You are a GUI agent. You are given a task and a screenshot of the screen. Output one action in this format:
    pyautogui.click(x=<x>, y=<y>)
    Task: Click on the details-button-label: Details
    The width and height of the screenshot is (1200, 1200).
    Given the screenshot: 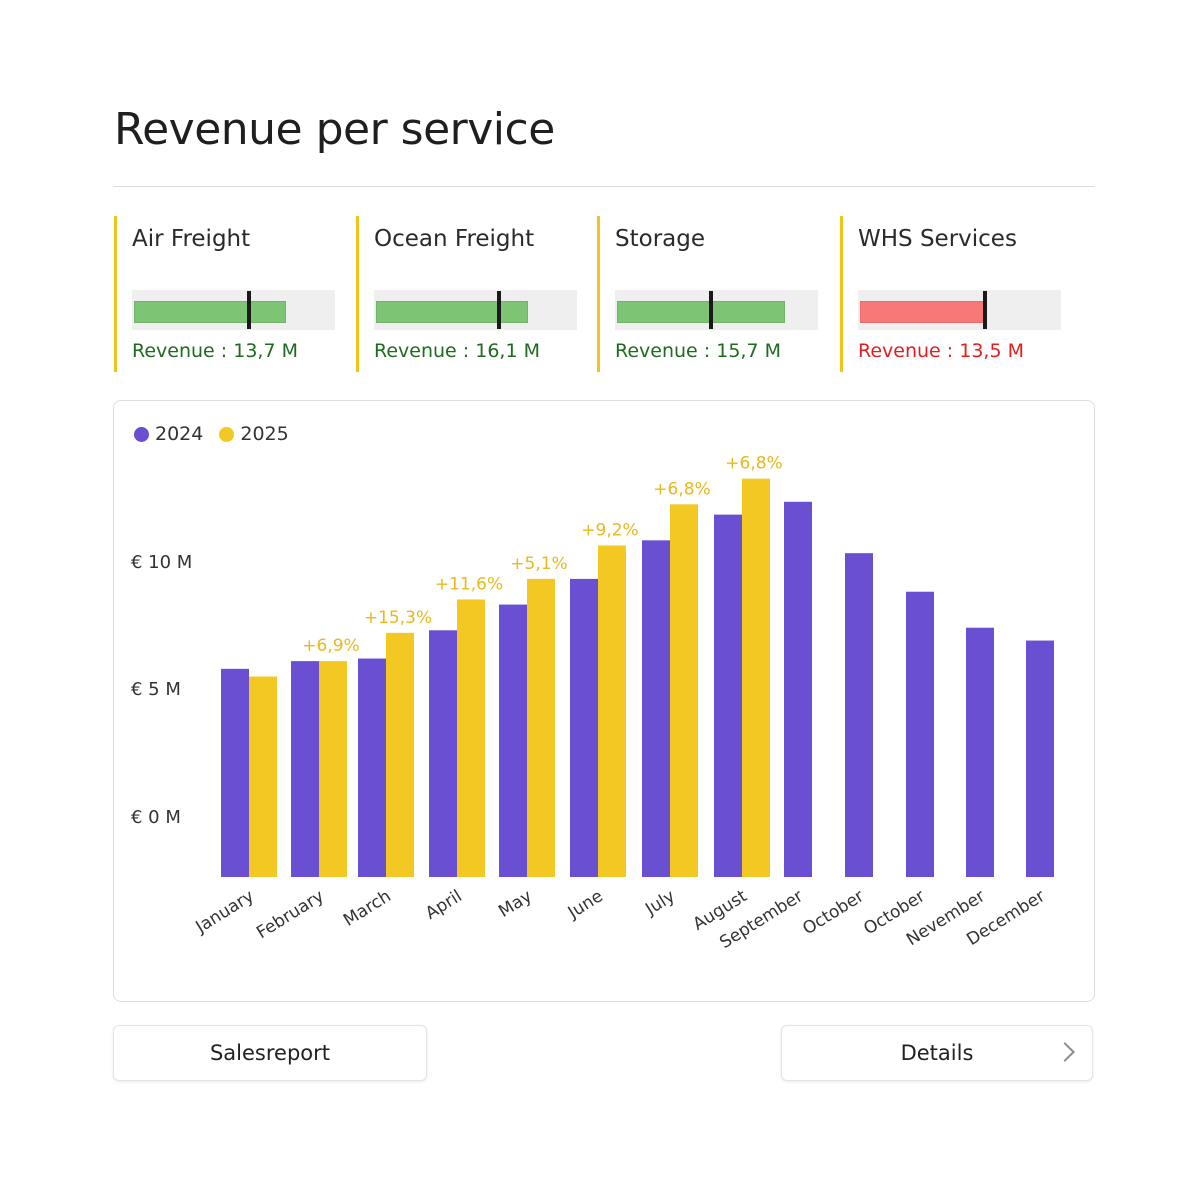 What is the action you would take?
    pyautogui.click(x=937, y=1053)
    